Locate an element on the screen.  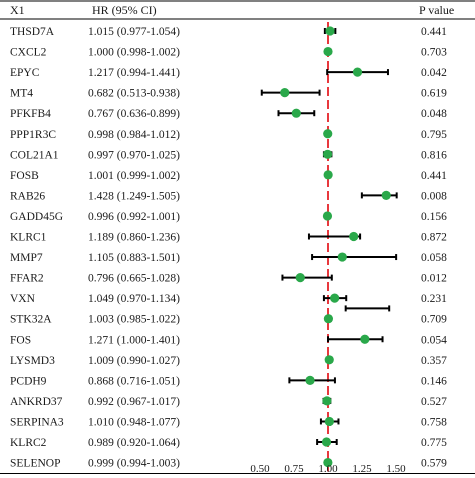
hr-ci-label: 1.189 (0.860-1.236) is located at coordinates (134, 238).